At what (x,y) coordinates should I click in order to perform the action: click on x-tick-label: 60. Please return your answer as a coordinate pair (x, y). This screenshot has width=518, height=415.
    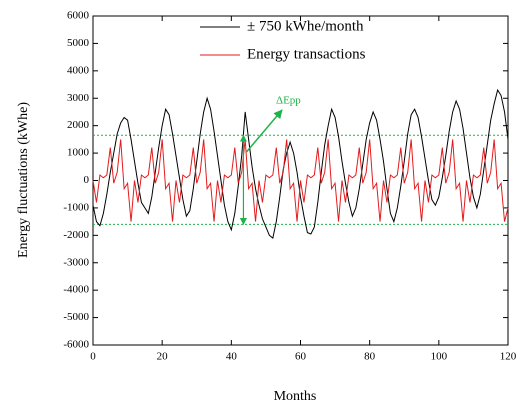
    Looking at the image, I should click on (301, 357).